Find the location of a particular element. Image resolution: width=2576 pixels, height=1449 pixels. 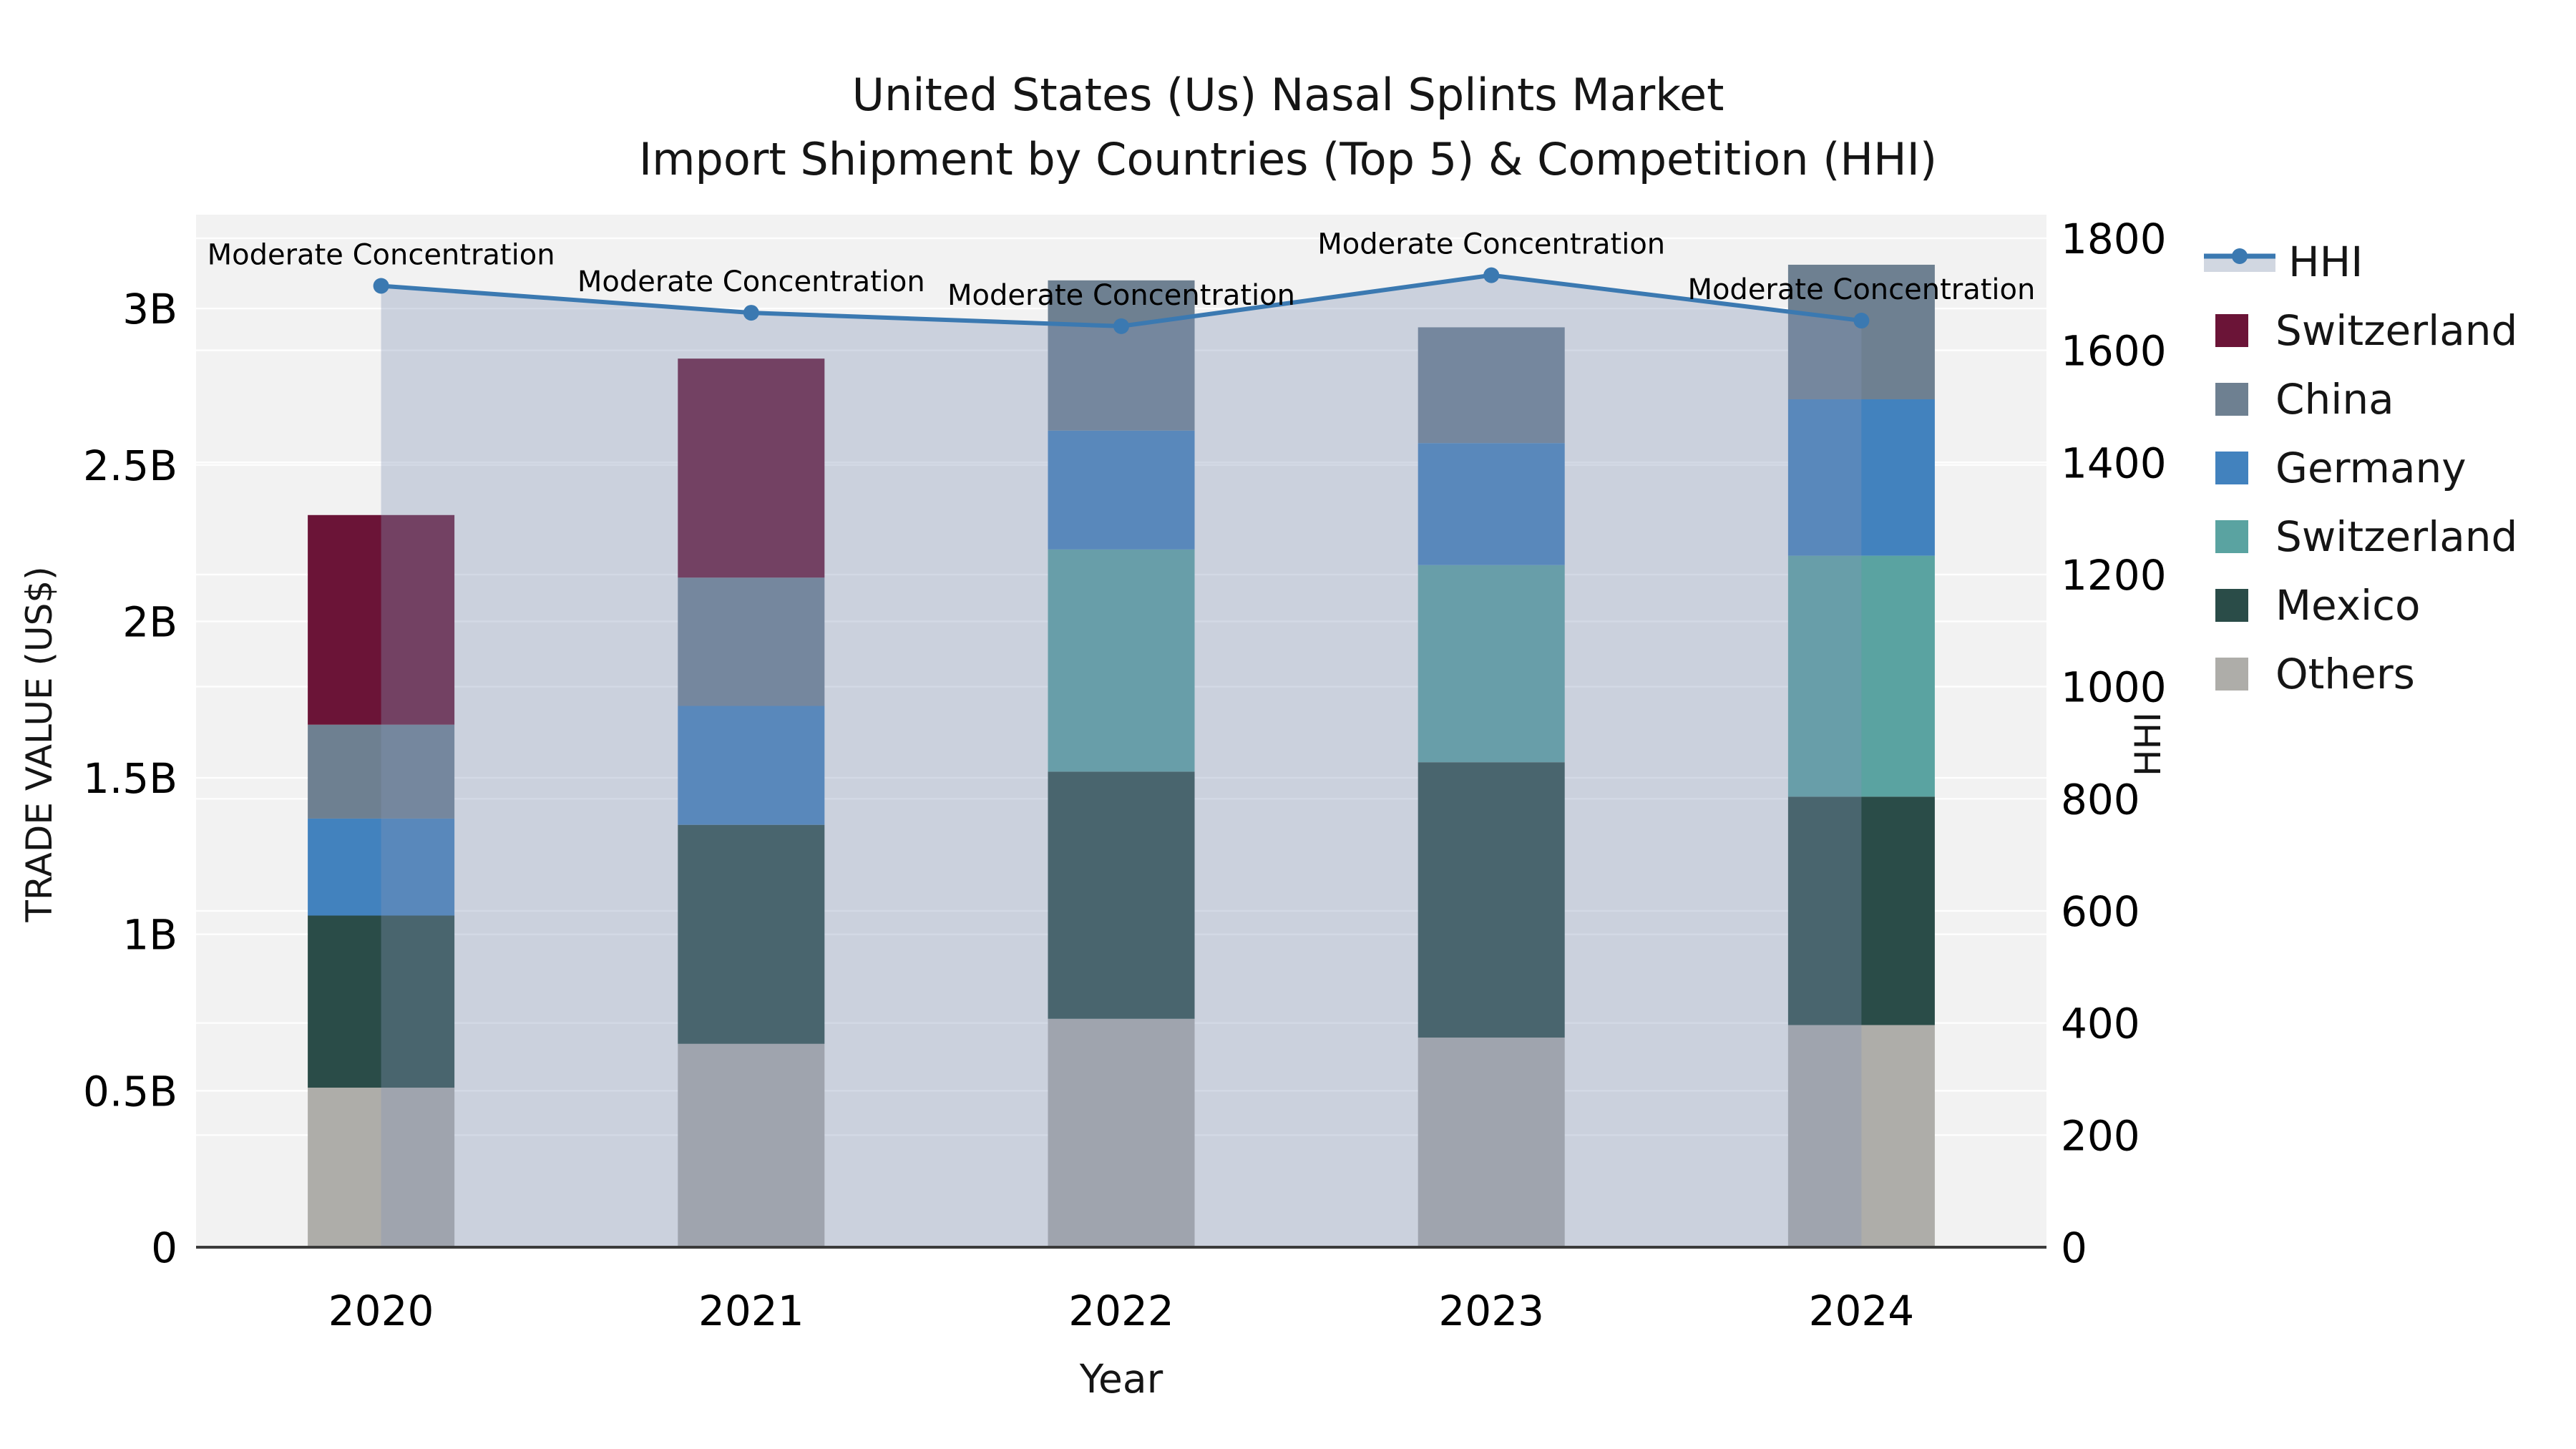

y-left-tick-1.5B: 1.5B is located at coordinates (130, 778).